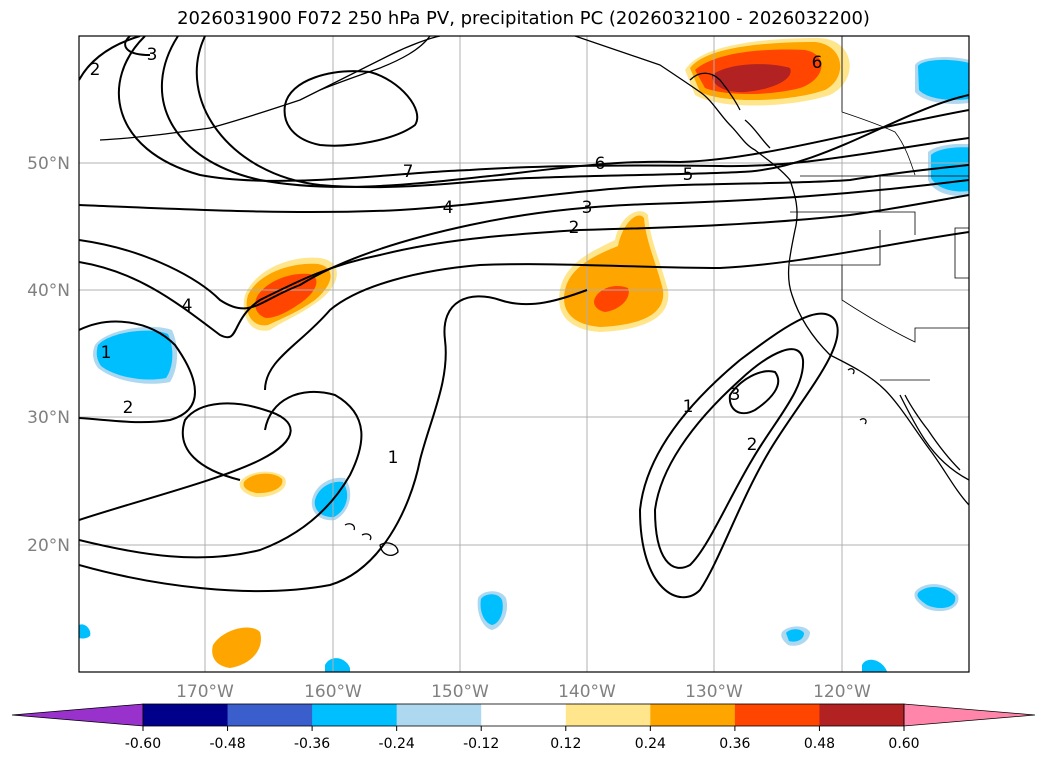  What do you see at coordinates (236, 647) in the screenshot?
I see `precip-blob-south` at bounding box center [236, 647].